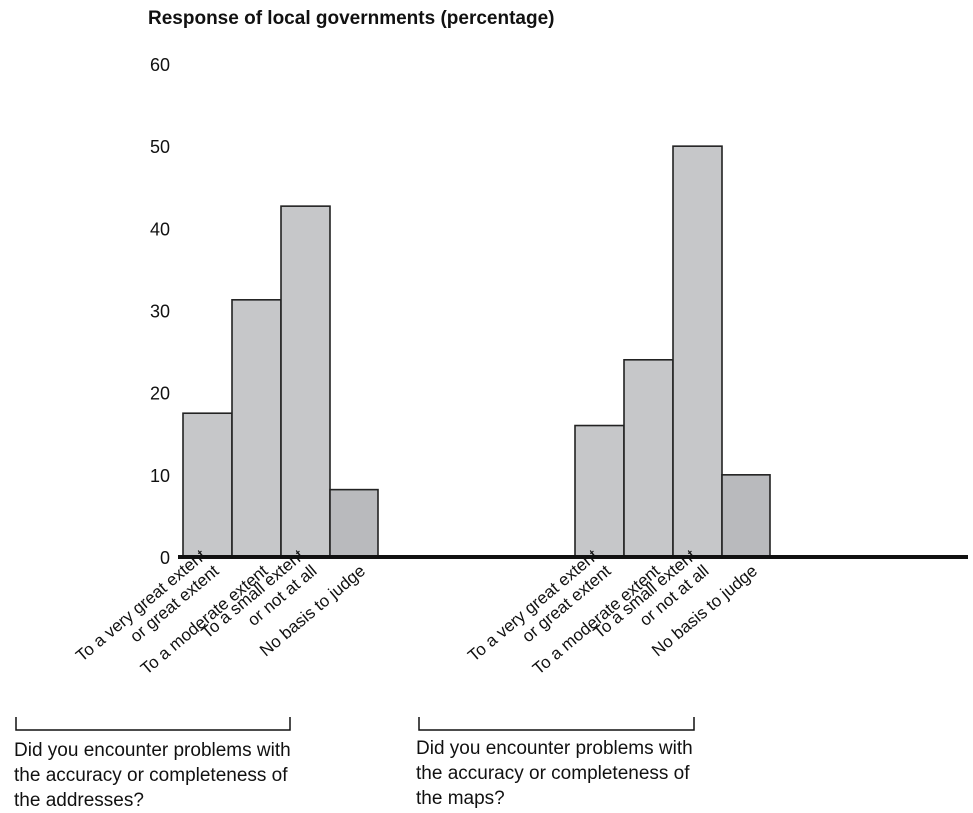 This screenshot has width=973, height=813. Describe the element at coordinates (160, 394) in the screenshot. I see `y-tick-label-20: 20` at that location.